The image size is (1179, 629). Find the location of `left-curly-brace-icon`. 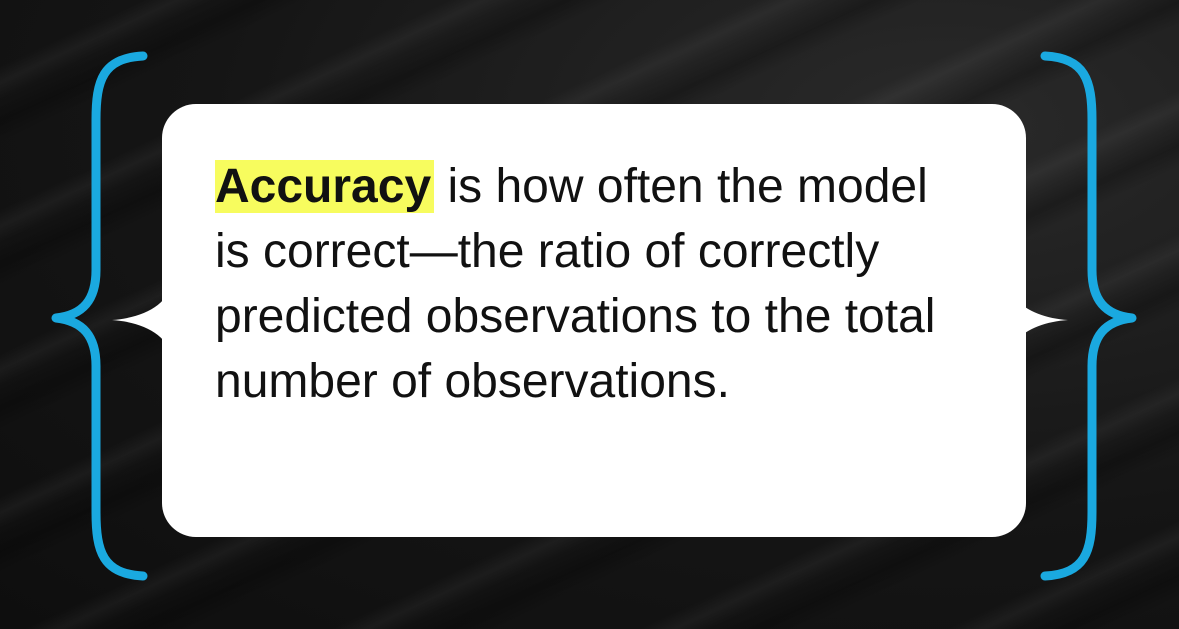

left-curly-brace-icon is located at coordinates (99, 316).